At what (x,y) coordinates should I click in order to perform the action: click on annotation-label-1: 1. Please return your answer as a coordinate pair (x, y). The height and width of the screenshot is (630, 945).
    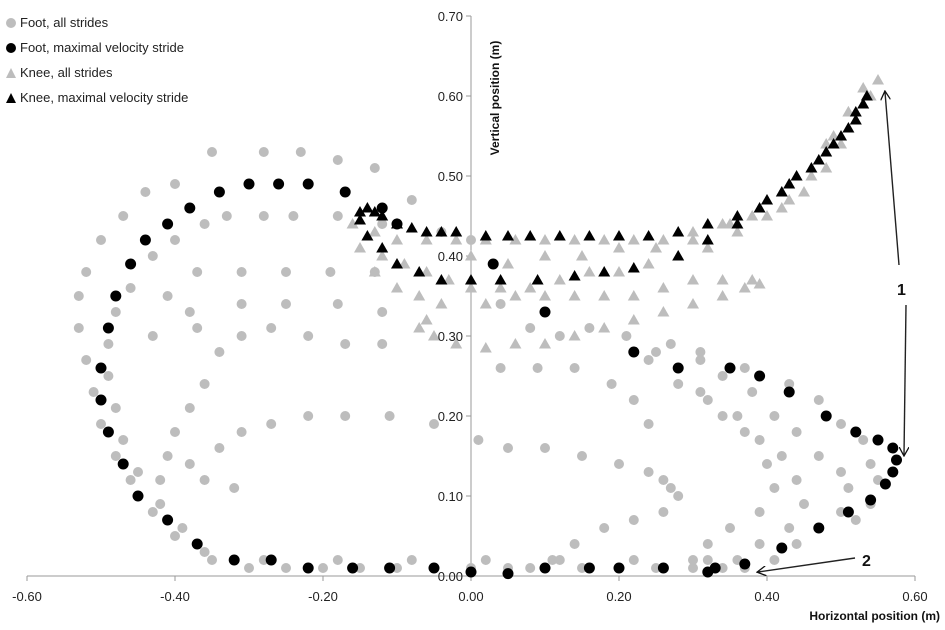
    Looking at the image, I should click on (901, 290).